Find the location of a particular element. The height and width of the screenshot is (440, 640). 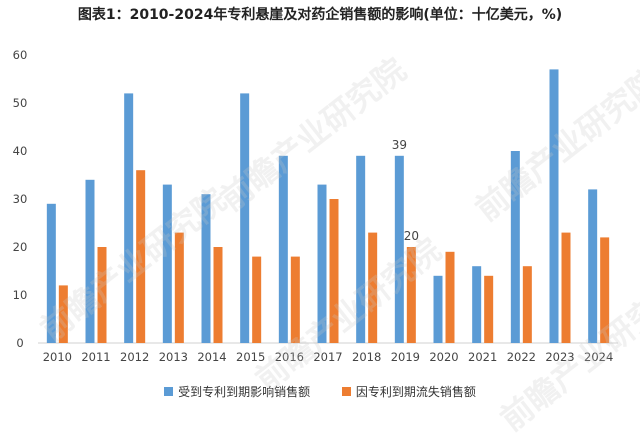

x-tick-label: 2011 is located at coordinates (95, 357).